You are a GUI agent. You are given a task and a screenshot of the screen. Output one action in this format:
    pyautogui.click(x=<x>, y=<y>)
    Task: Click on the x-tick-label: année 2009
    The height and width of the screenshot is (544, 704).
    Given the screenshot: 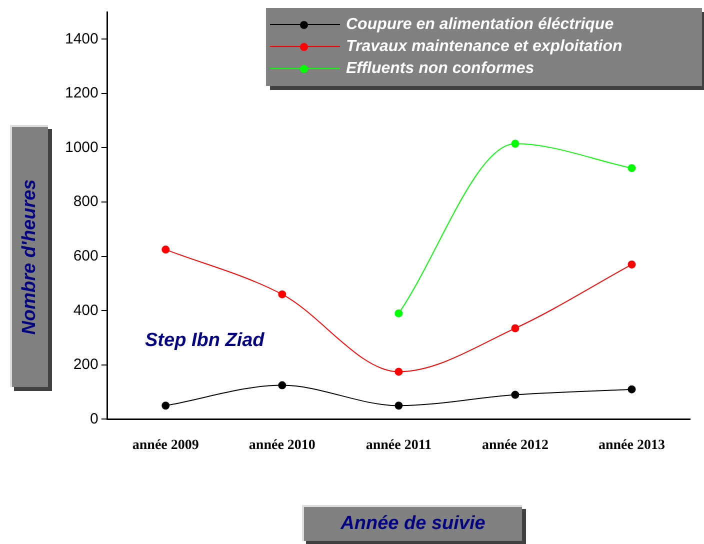 What is the action you would take?
    pyautogui.click(x=165, y=446)
    